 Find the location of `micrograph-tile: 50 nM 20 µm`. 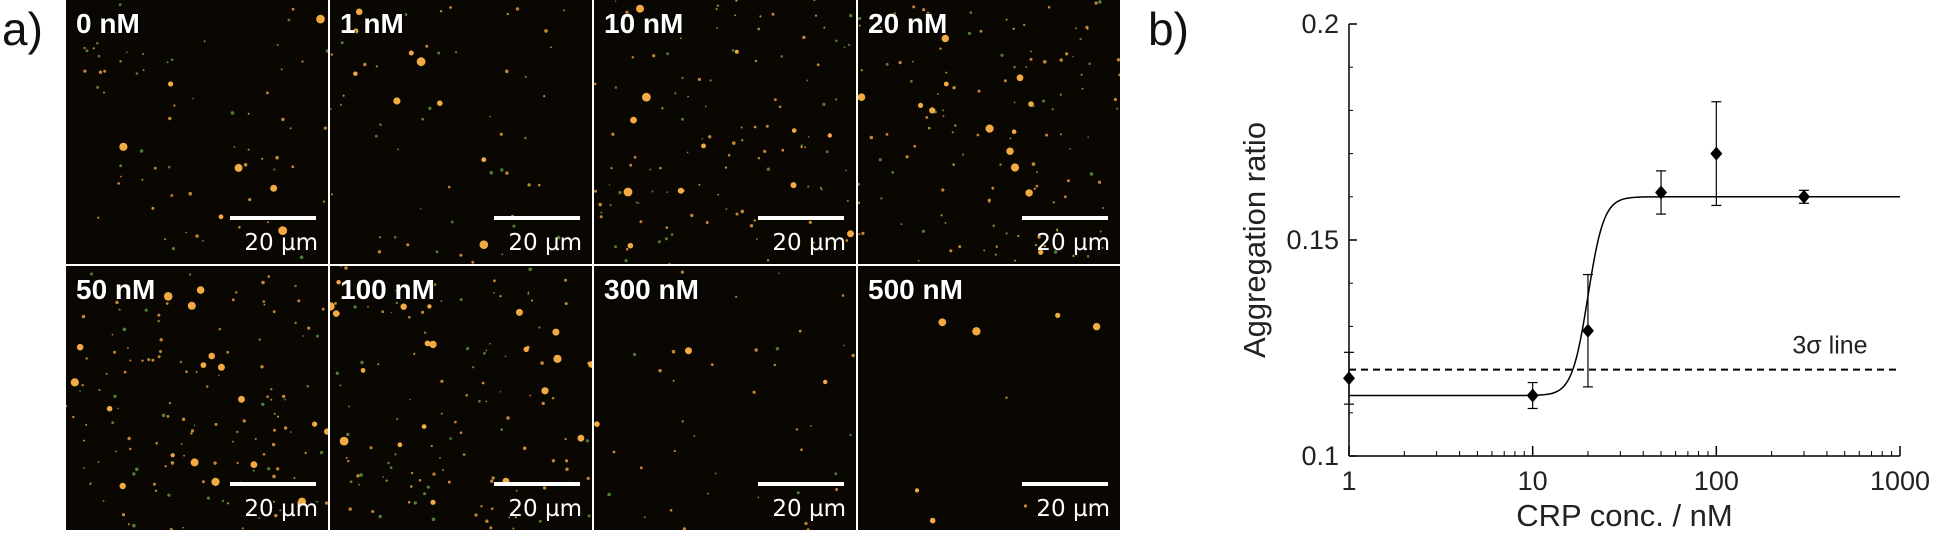

micrograph-tile: 50 nM 20 µm is located at coordinates (197, 398).